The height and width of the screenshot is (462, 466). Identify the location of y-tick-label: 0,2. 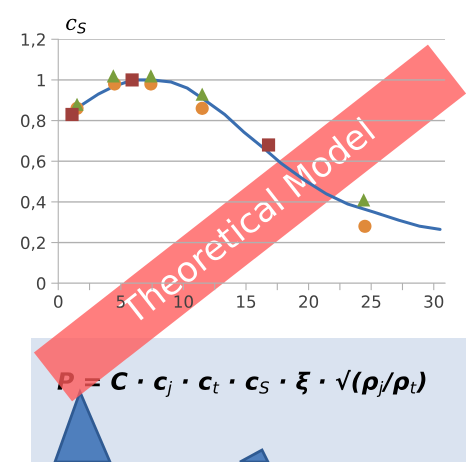
(33, 243).